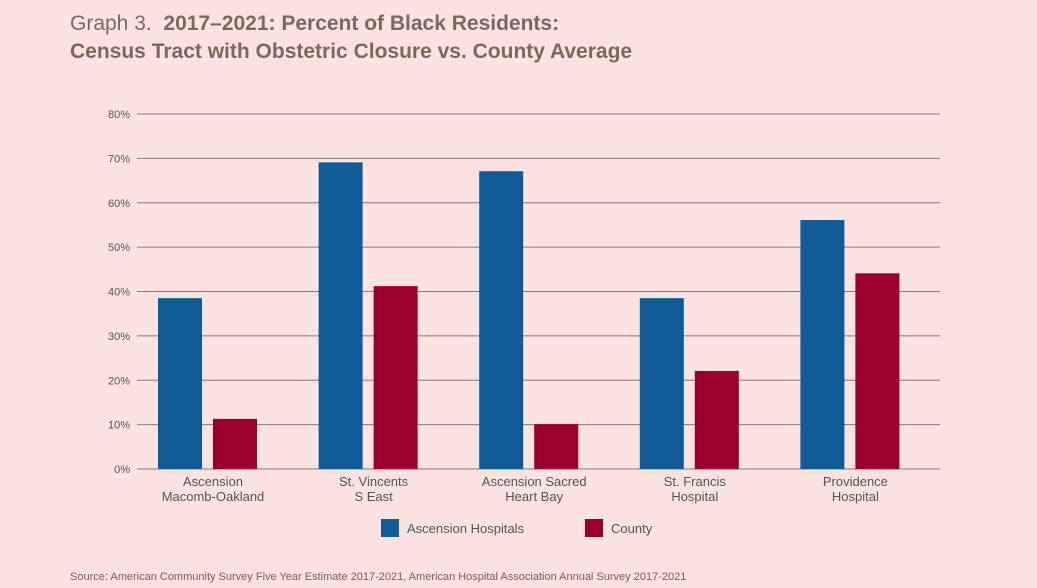 This screenshot has width=1037, height=588. What do you see at coordinates (213, 481) in the screenshot?
I see `x-category-label: Ascension` at bounding box center [213, 481].